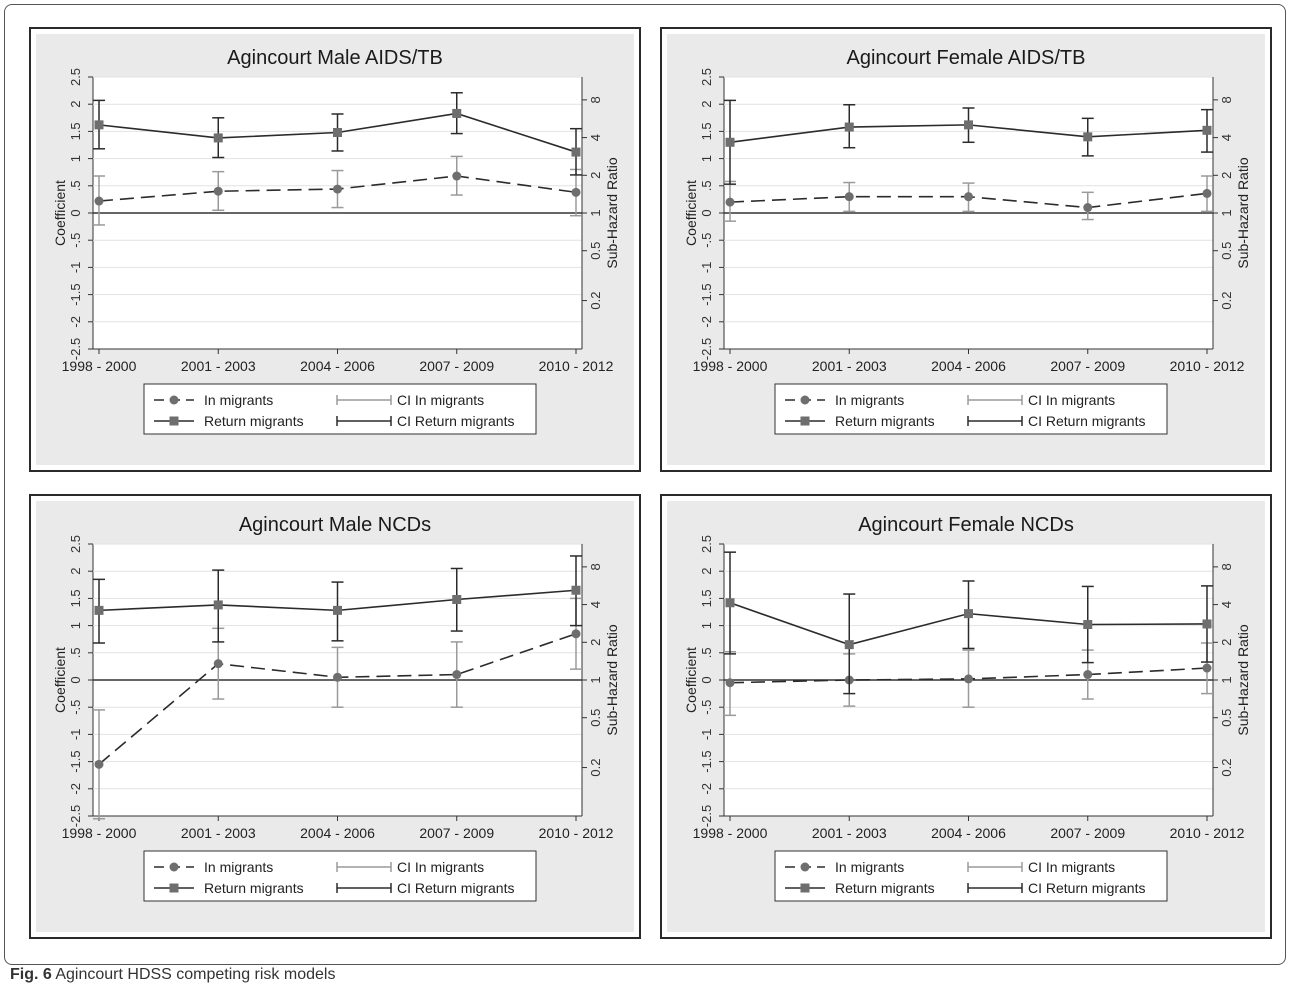 Image resolution: width=1290 pixels, height=989 pixels. What do you see at coordinates (966, 58) in the screenshot?
I see `chart-title: Agincourt Female AIDS/TB` at bounding box center [966, 58].